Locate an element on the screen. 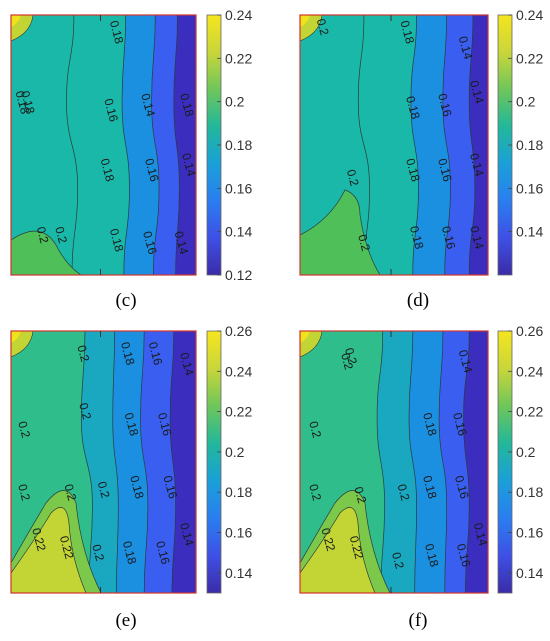  panel-caption: (c) is located at coordinates (125, 300).